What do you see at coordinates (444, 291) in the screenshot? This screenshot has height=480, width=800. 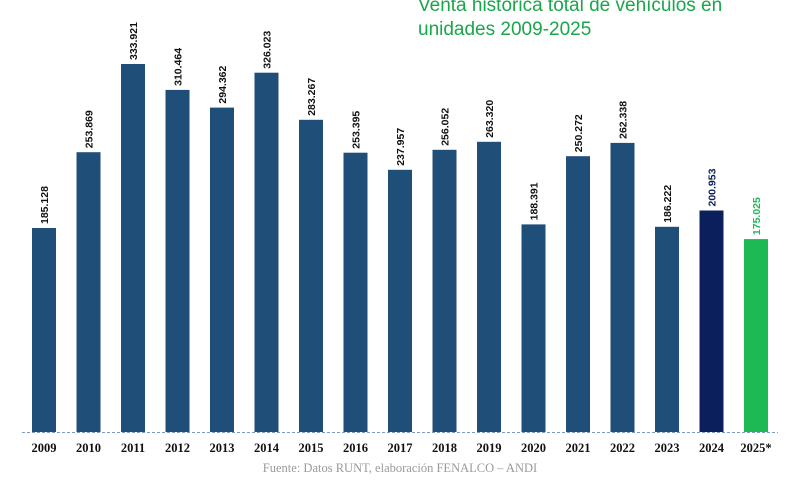 I see `bar-2018` at bounding box center [444, 291].